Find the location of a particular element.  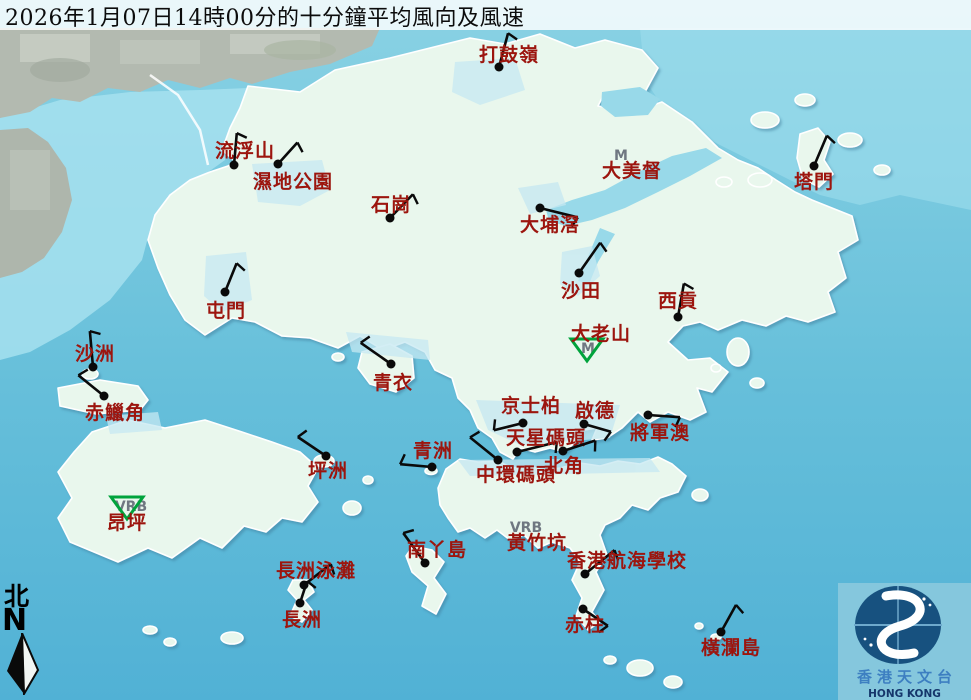

station-central-pier: 中環碼頭 is located at coordinates (512, 458).